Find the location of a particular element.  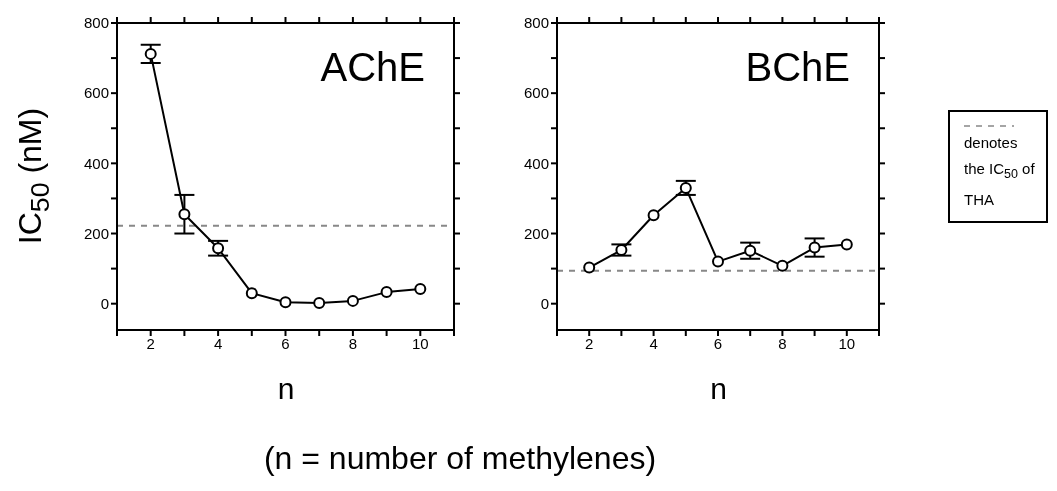

text: denotes the IC$_{50}$ of THA is located at coordinates (999, 171).